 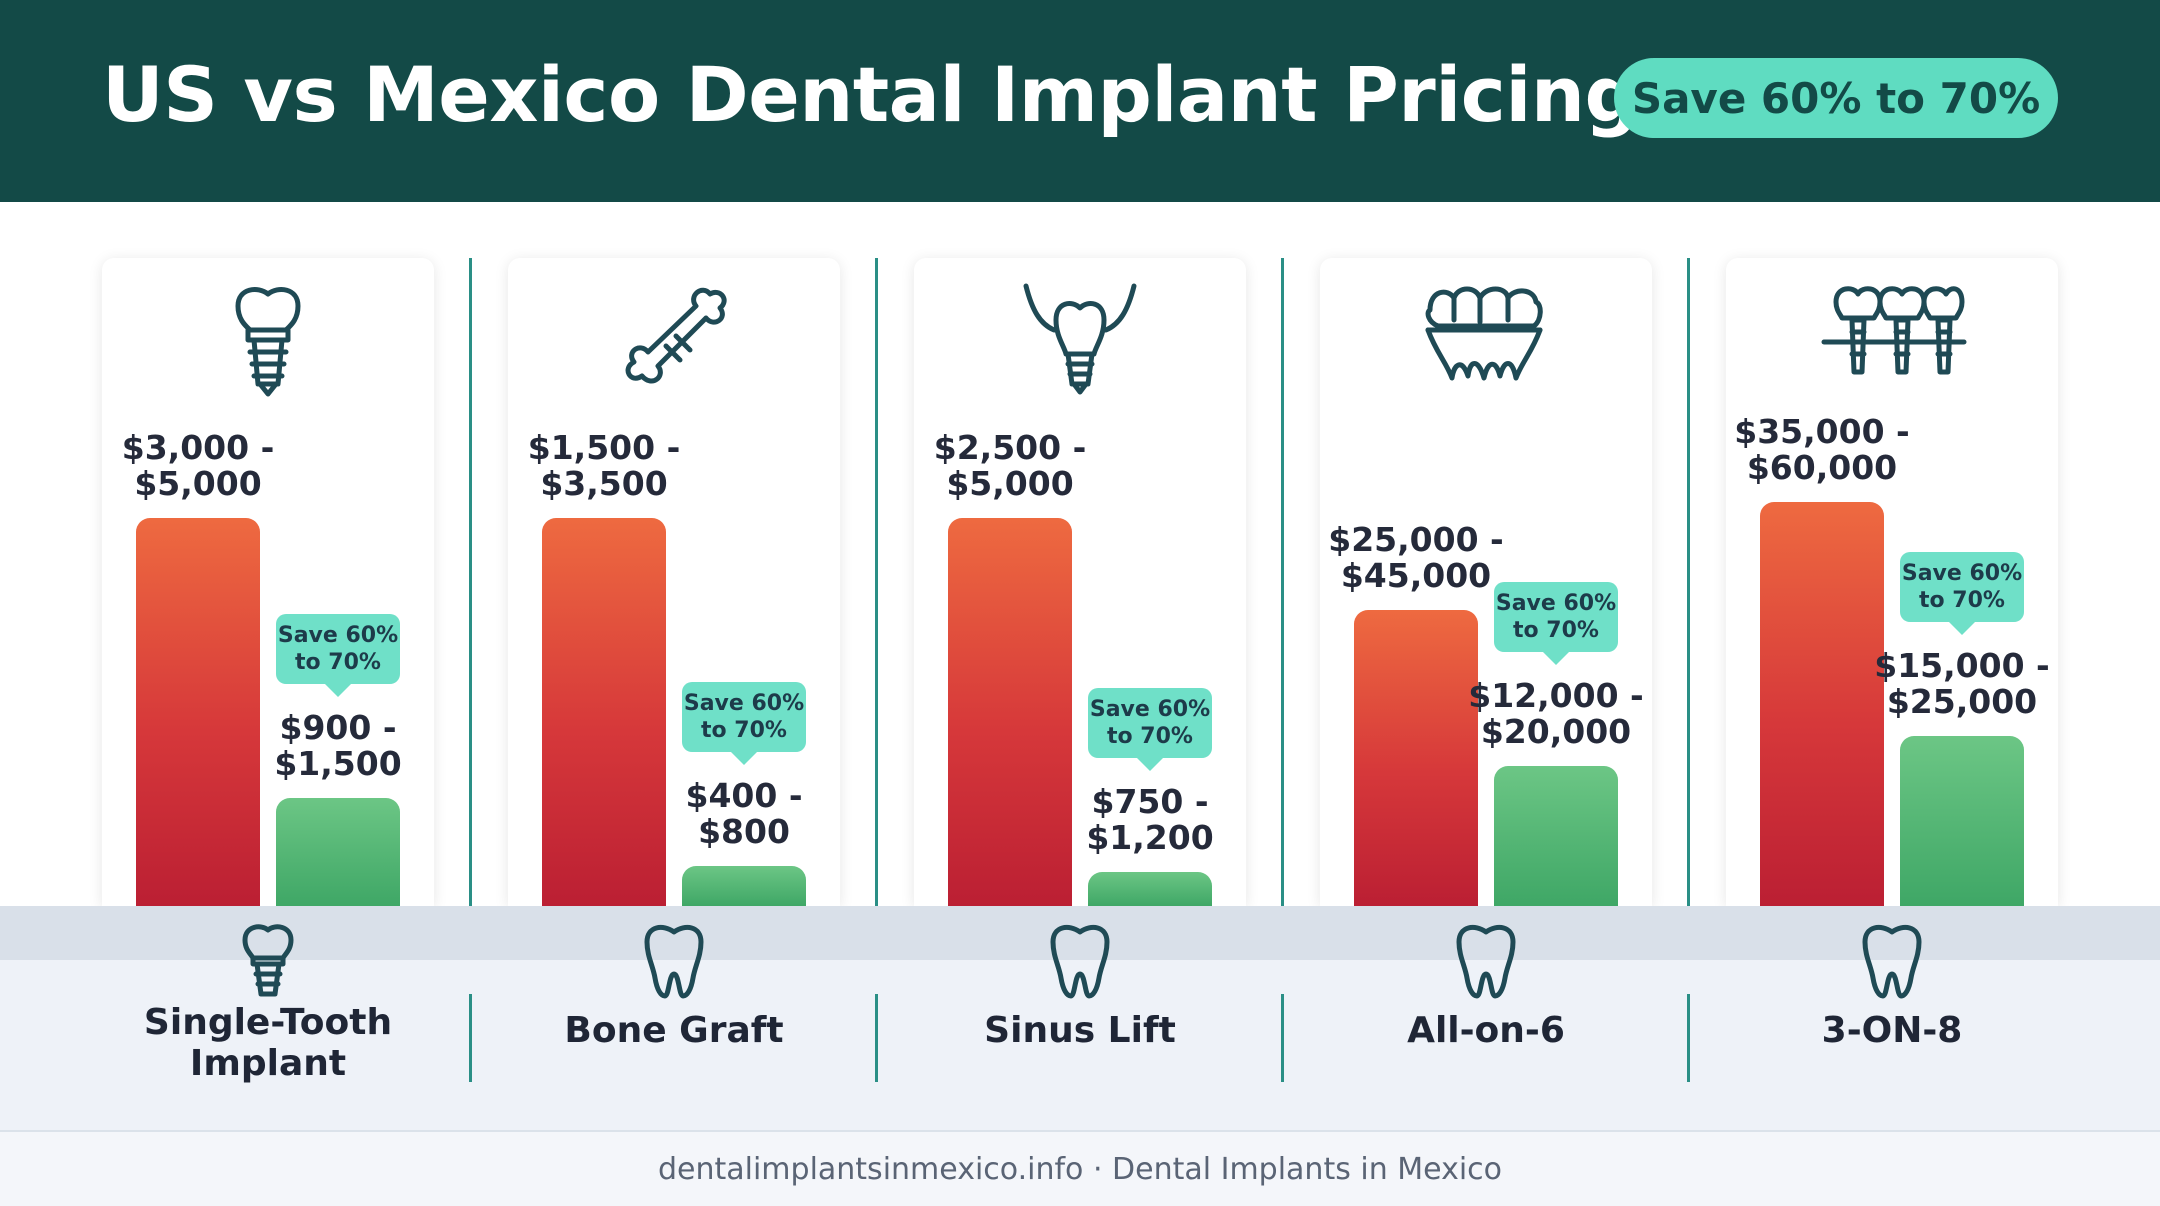 I want to click on us-price-label: $25,000 - $45,000, so click(x=1416, y=558).